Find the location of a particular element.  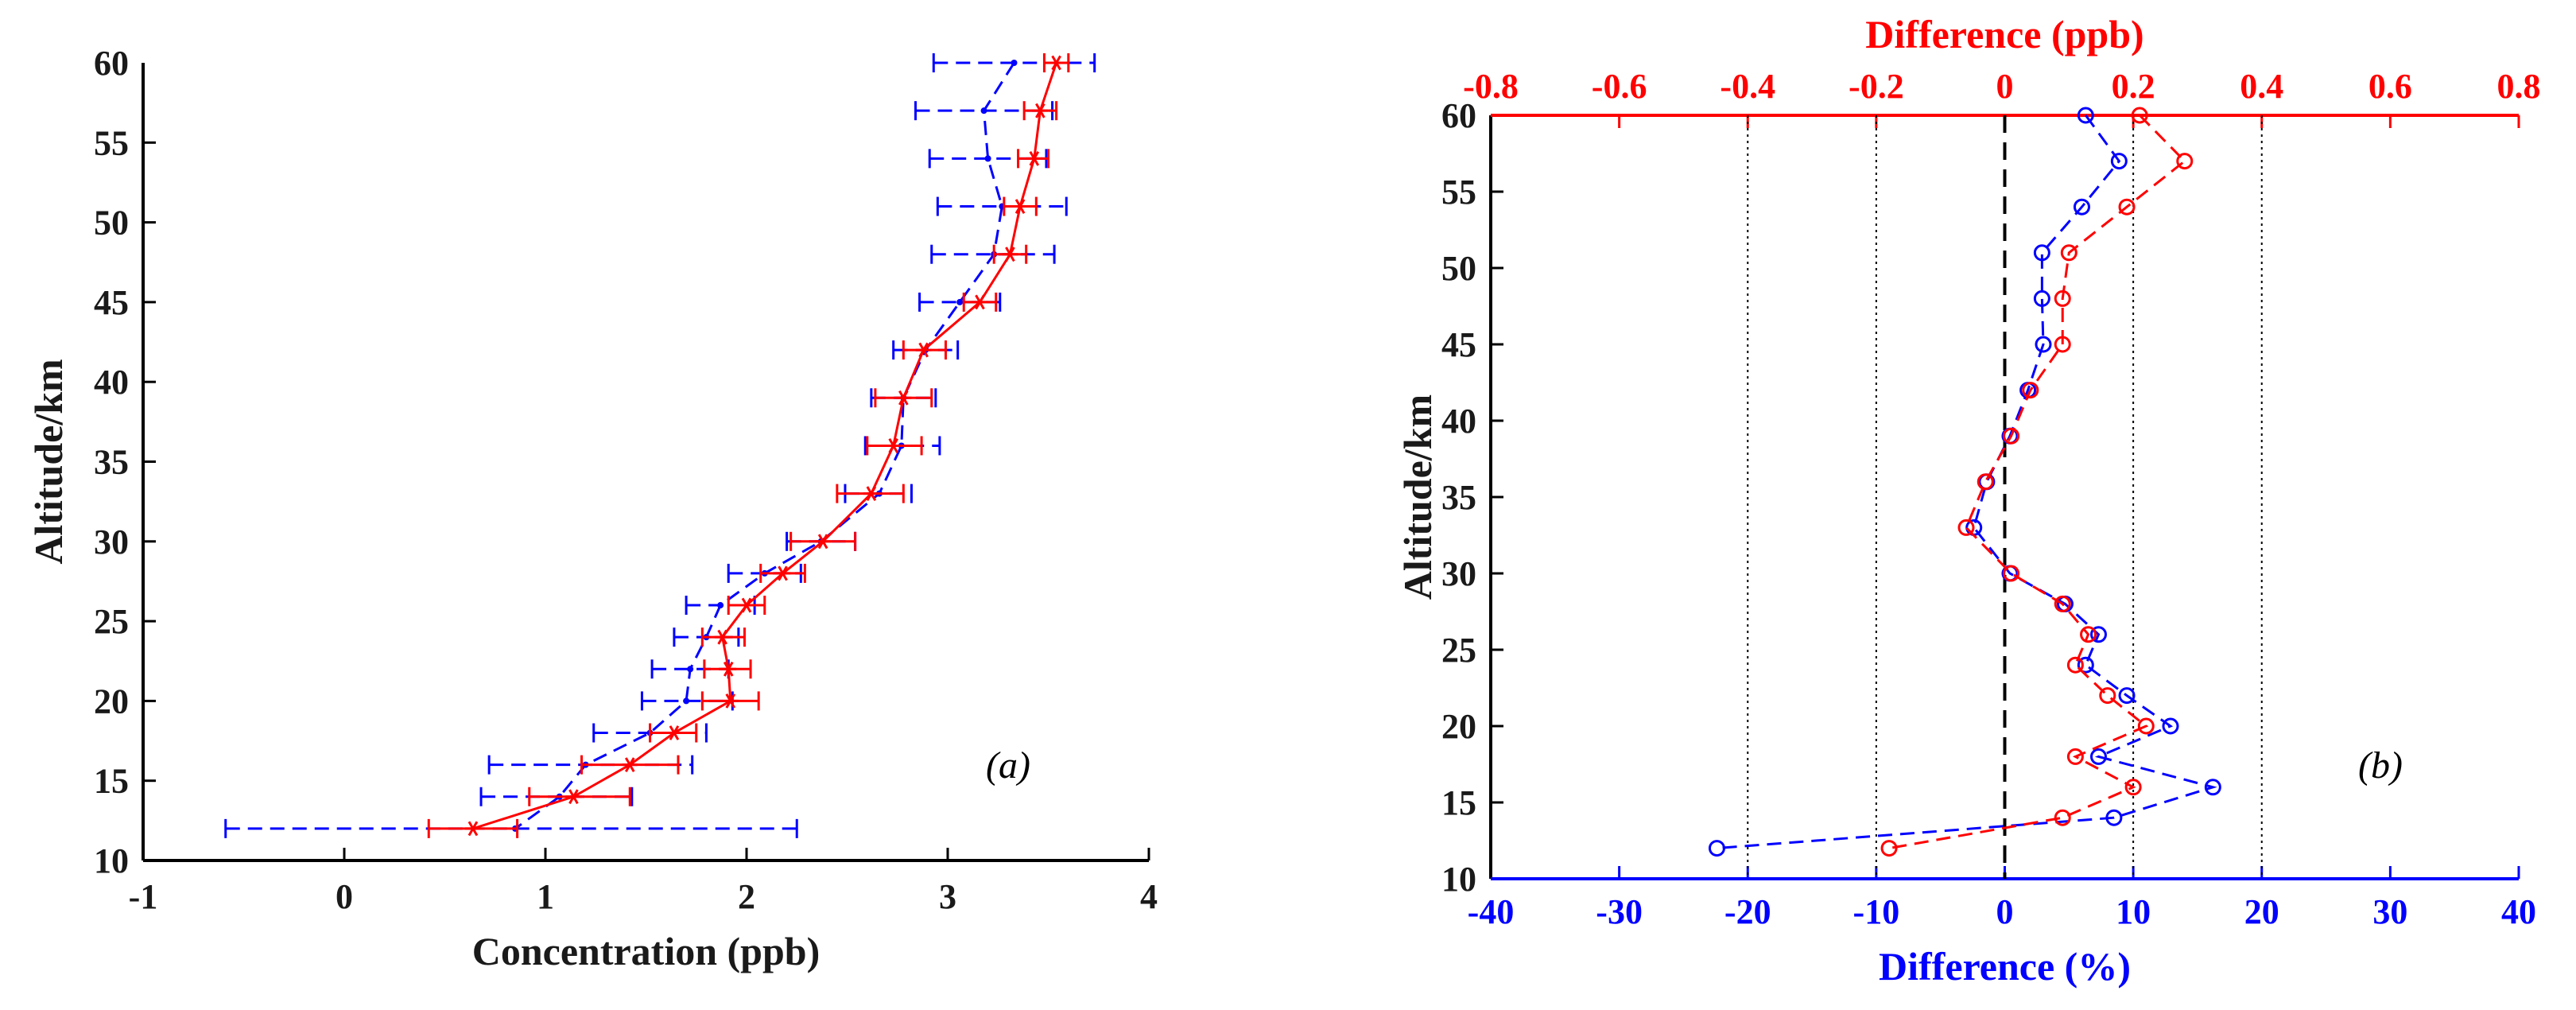

top-tick-label: 0 is located at coordinates (2005, 86).